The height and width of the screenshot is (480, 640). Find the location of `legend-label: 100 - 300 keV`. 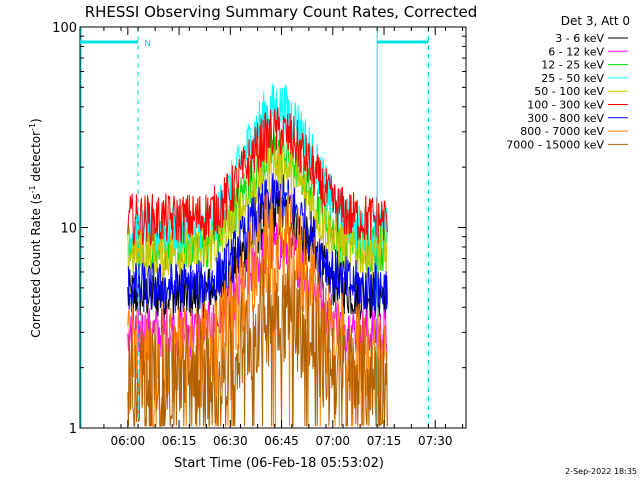

legend-label: 100 - 300 keV is located at coordinates (565, 105).